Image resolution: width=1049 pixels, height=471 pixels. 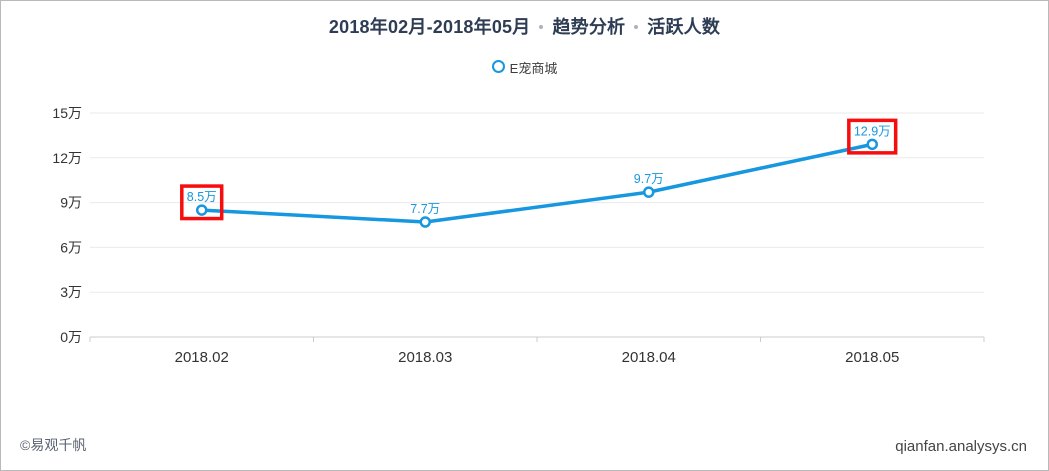 I want to click on legend-label: E宠商城, so click(x=533, y=68).